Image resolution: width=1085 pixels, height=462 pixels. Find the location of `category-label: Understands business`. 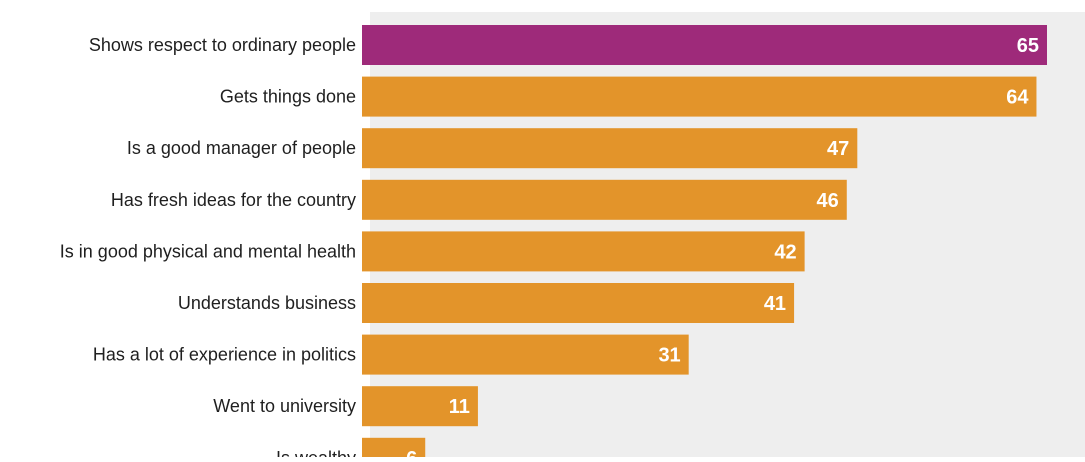

category-label: Understands business is located at coordinates (267, 303).